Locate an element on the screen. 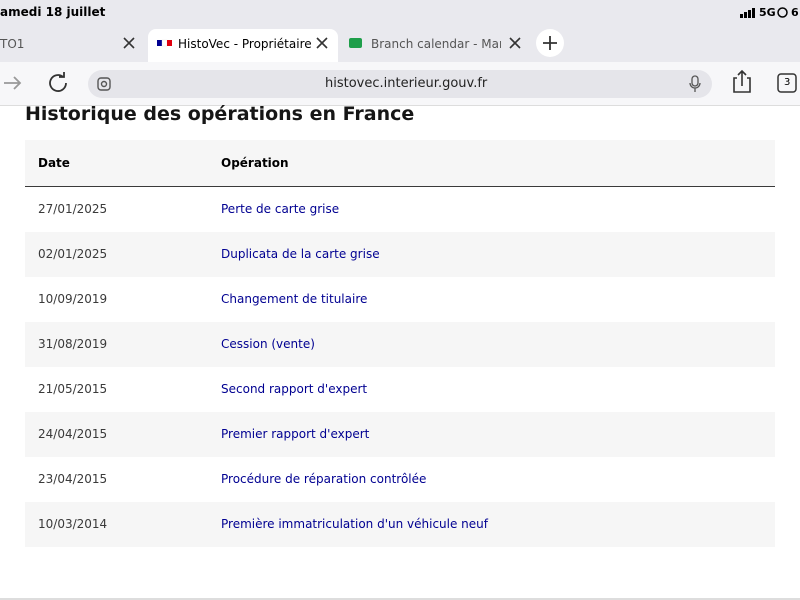  mic-icon is located at coordinates (695, 84).